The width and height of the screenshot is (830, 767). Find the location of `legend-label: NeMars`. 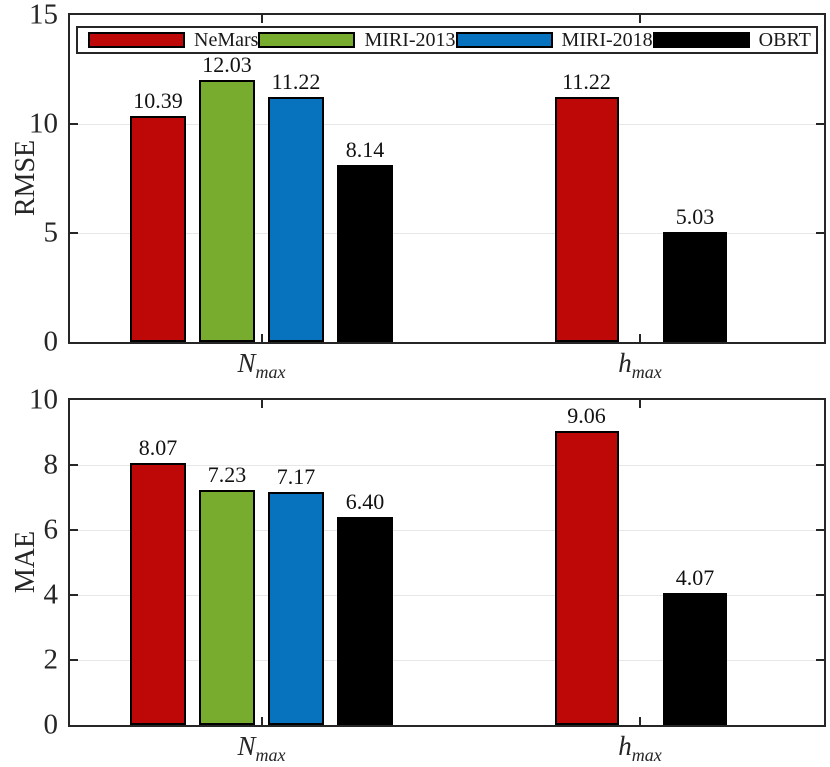

legend-label: NeMars is located at coordinates (226, 40).